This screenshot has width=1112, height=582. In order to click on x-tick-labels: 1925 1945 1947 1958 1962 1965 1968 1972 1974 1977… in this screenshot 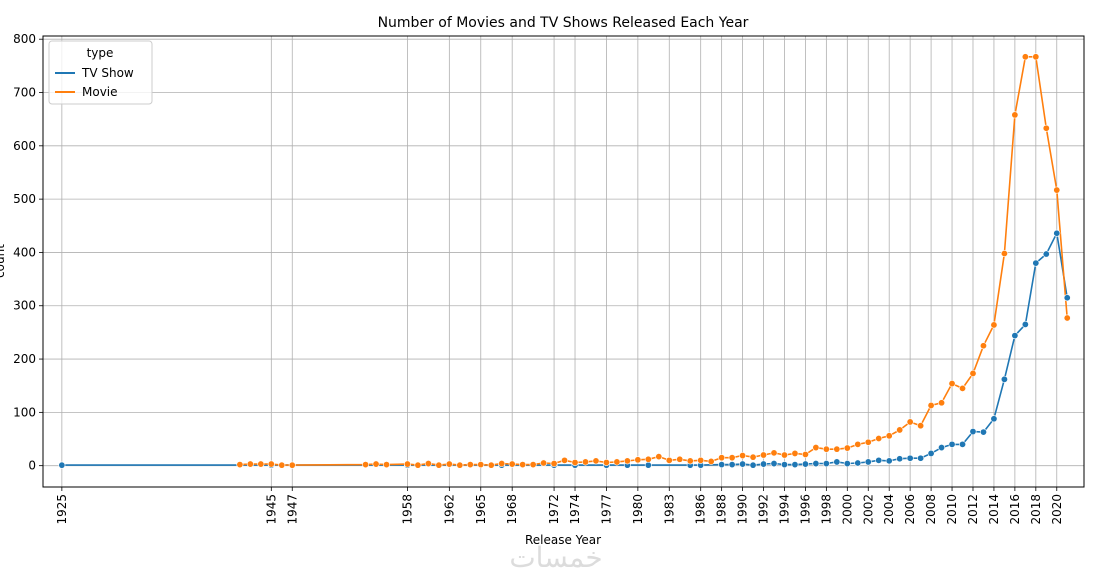, I will do `click(559, 506)`.